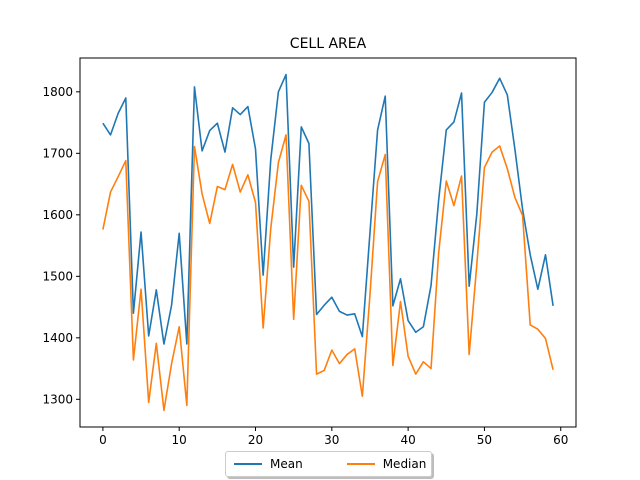  I want to click on x-tick-label: 10, so click(179, 440).